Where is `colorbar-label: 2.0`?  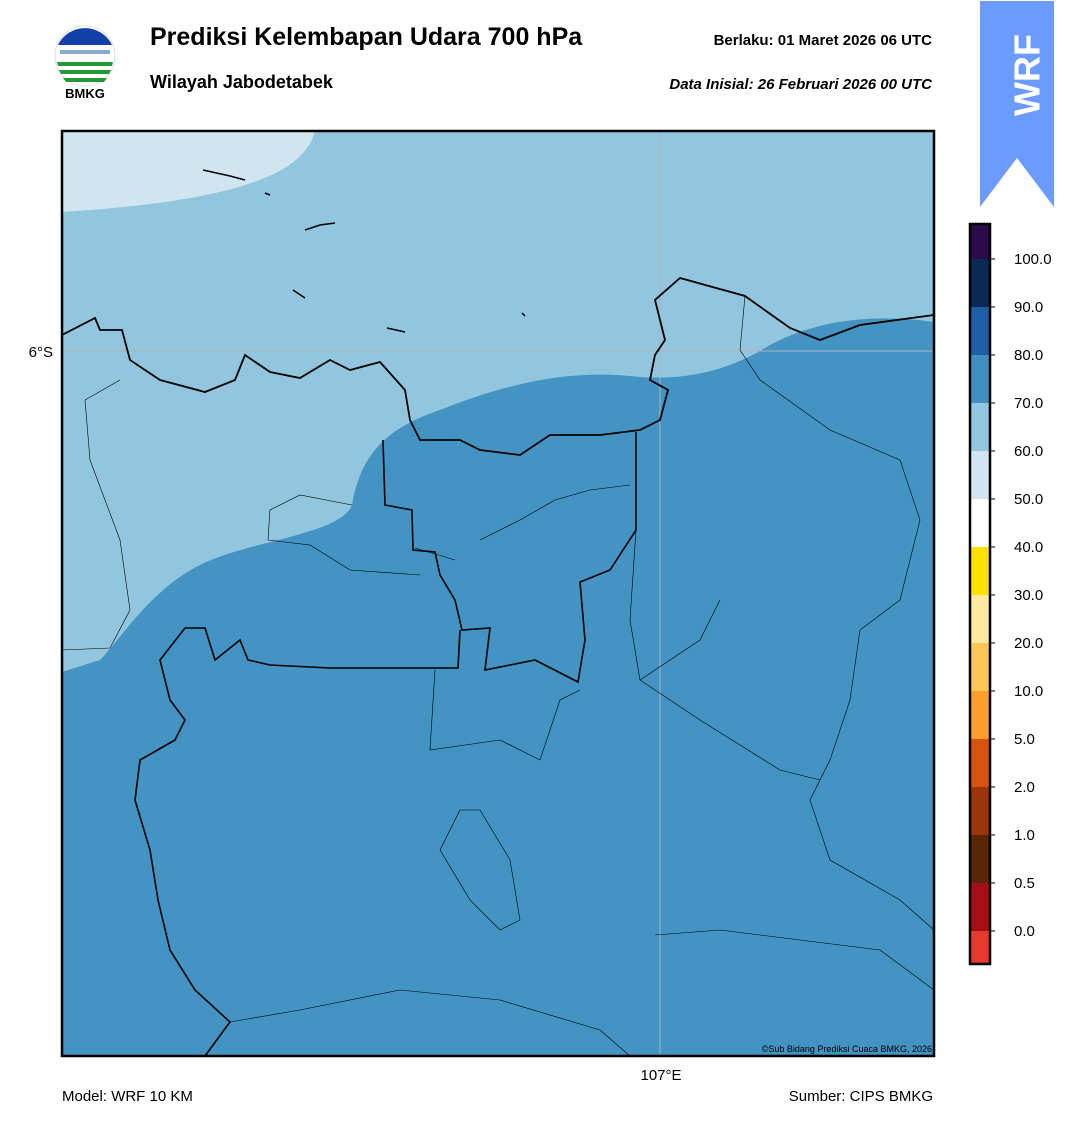 colorbar-label: 2.0 is located at coordinates (1024, 787).